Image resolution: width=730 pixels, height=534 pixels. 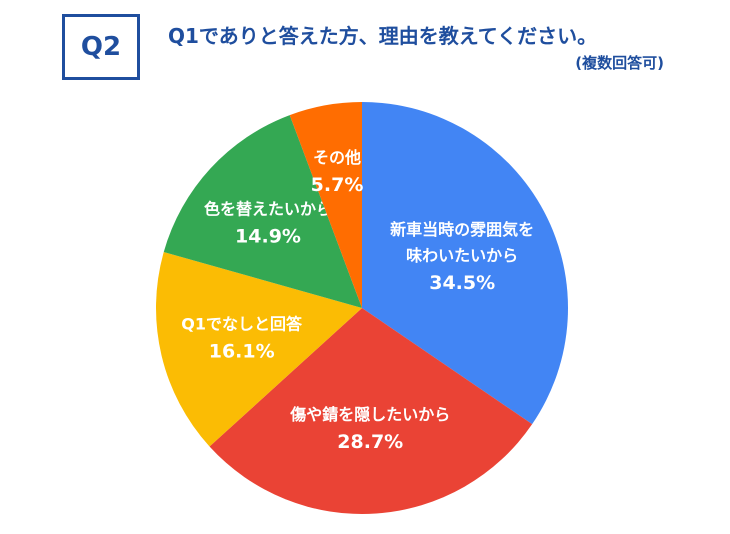 What do you see at coordinates (242, 323) in the screenshot?
I see `slice-label: Q1でなしと回答` at bounding box center [242, 323].